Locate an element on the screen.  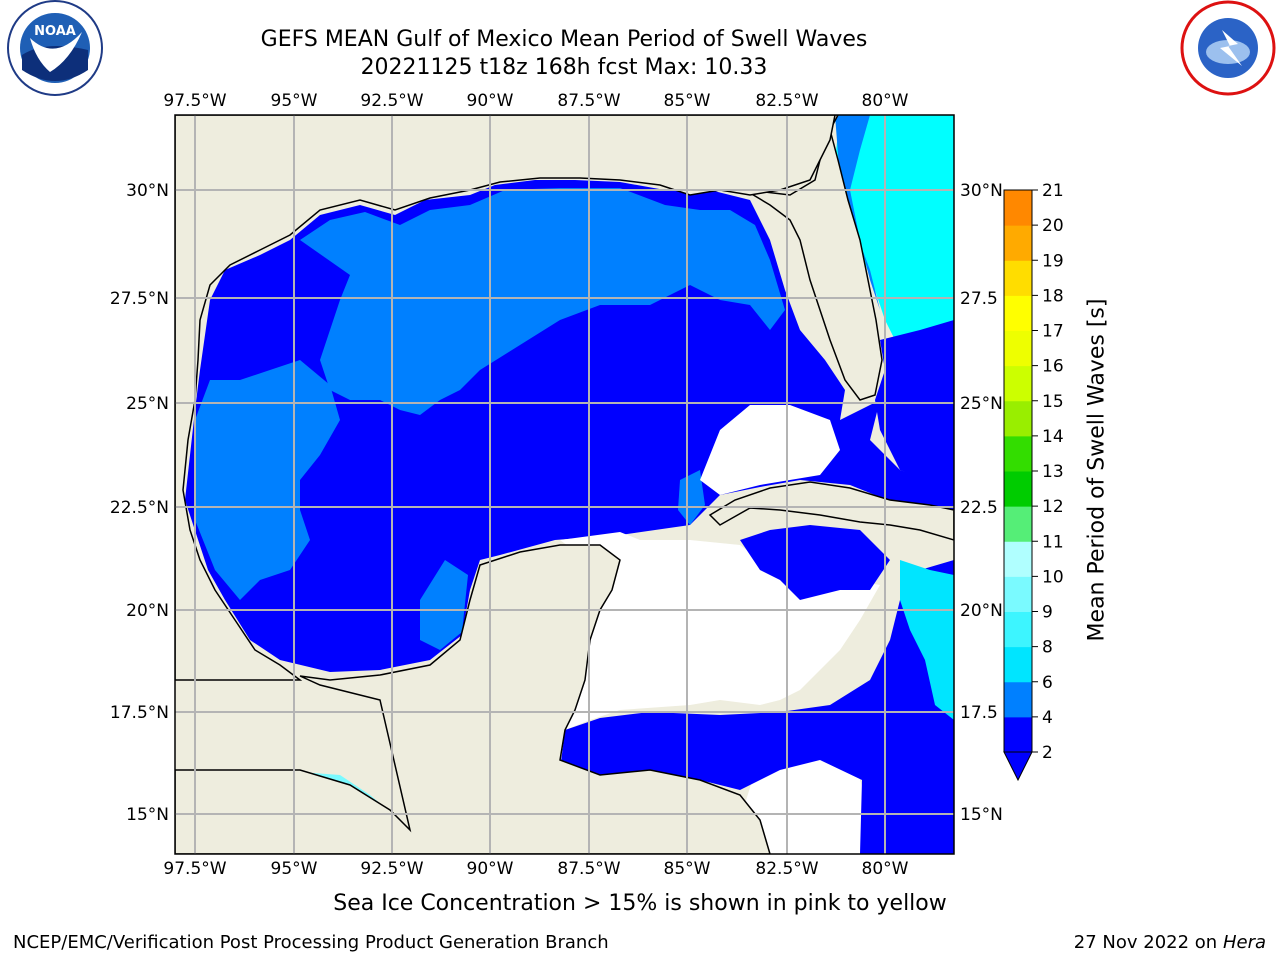
footer-machine: Hera is located at coordinates (1244, 942).